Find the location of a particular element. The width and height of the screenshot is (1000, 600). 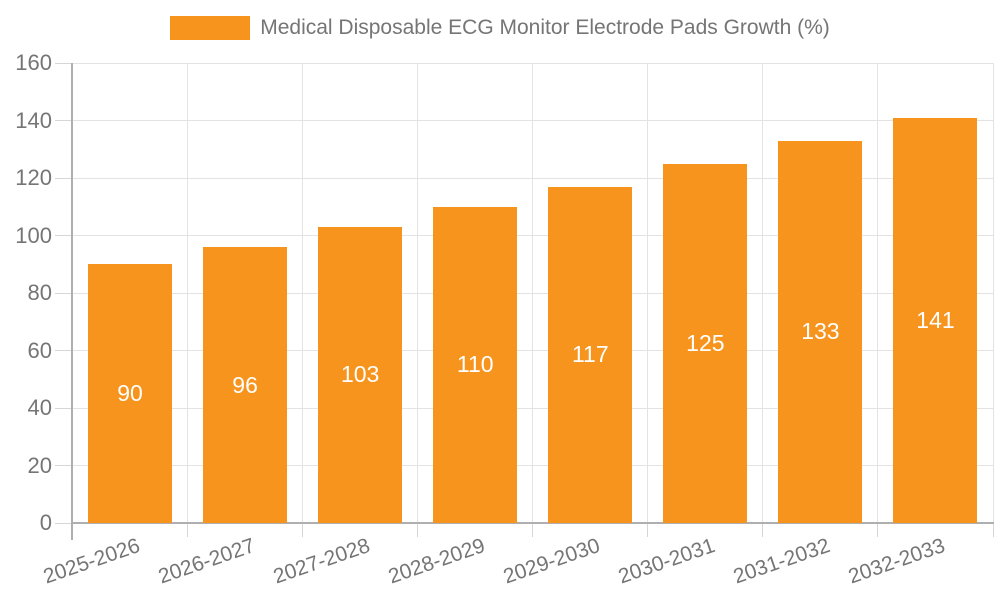

x-axis-label: 2029-2030 is located at coordinates (551, 561).